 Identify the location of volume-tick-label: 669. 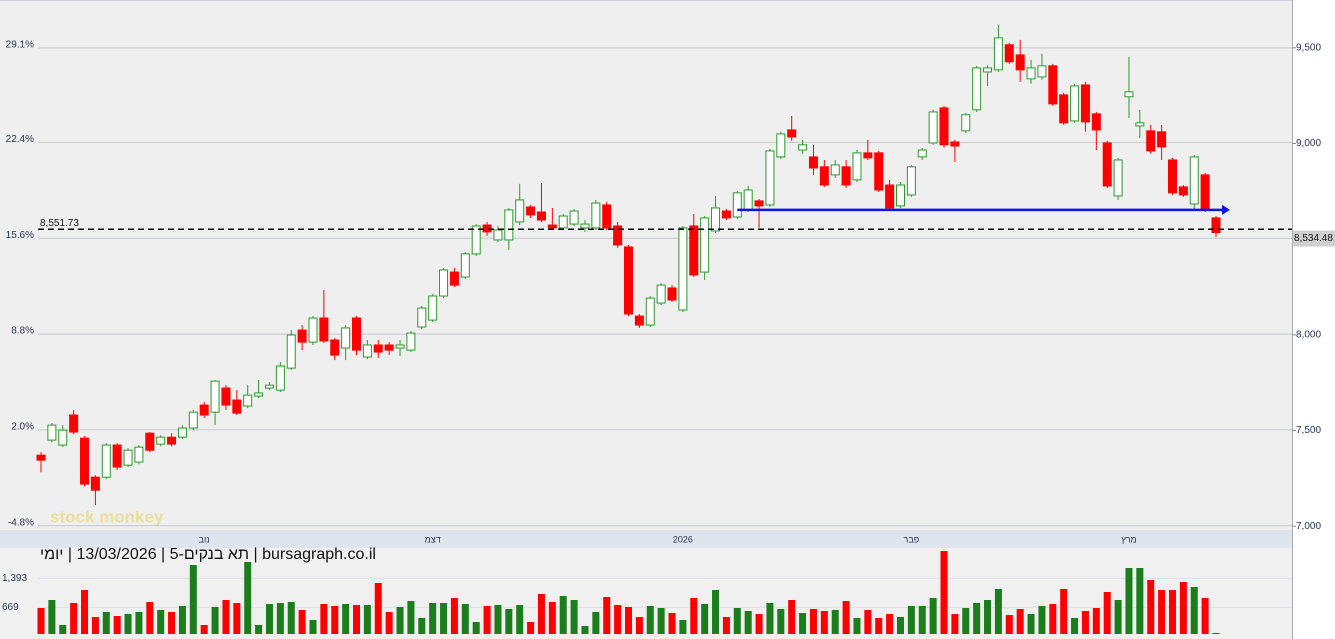
(10, 607).